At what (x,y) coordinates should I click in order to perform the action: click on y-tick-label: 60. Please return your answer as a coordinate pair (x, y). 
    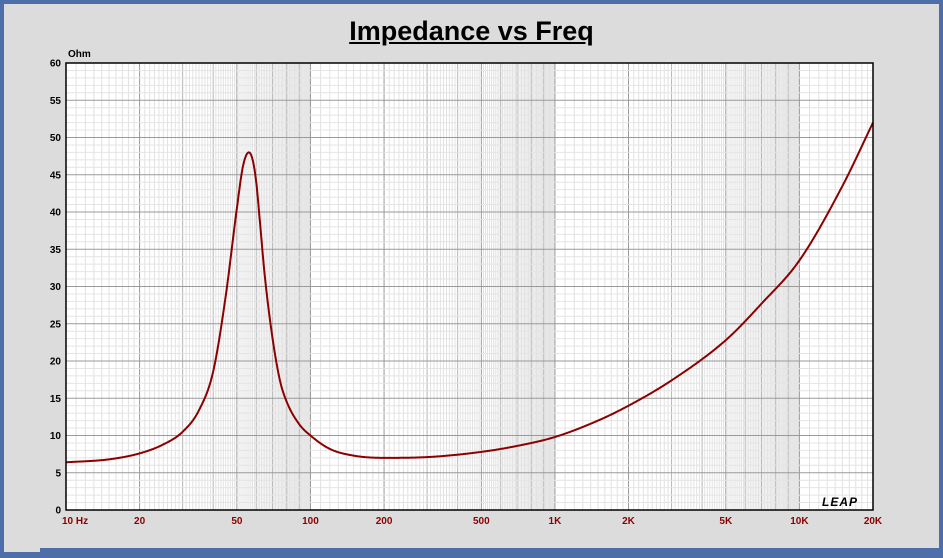
    Looking at the image, I should click on (56, 64).